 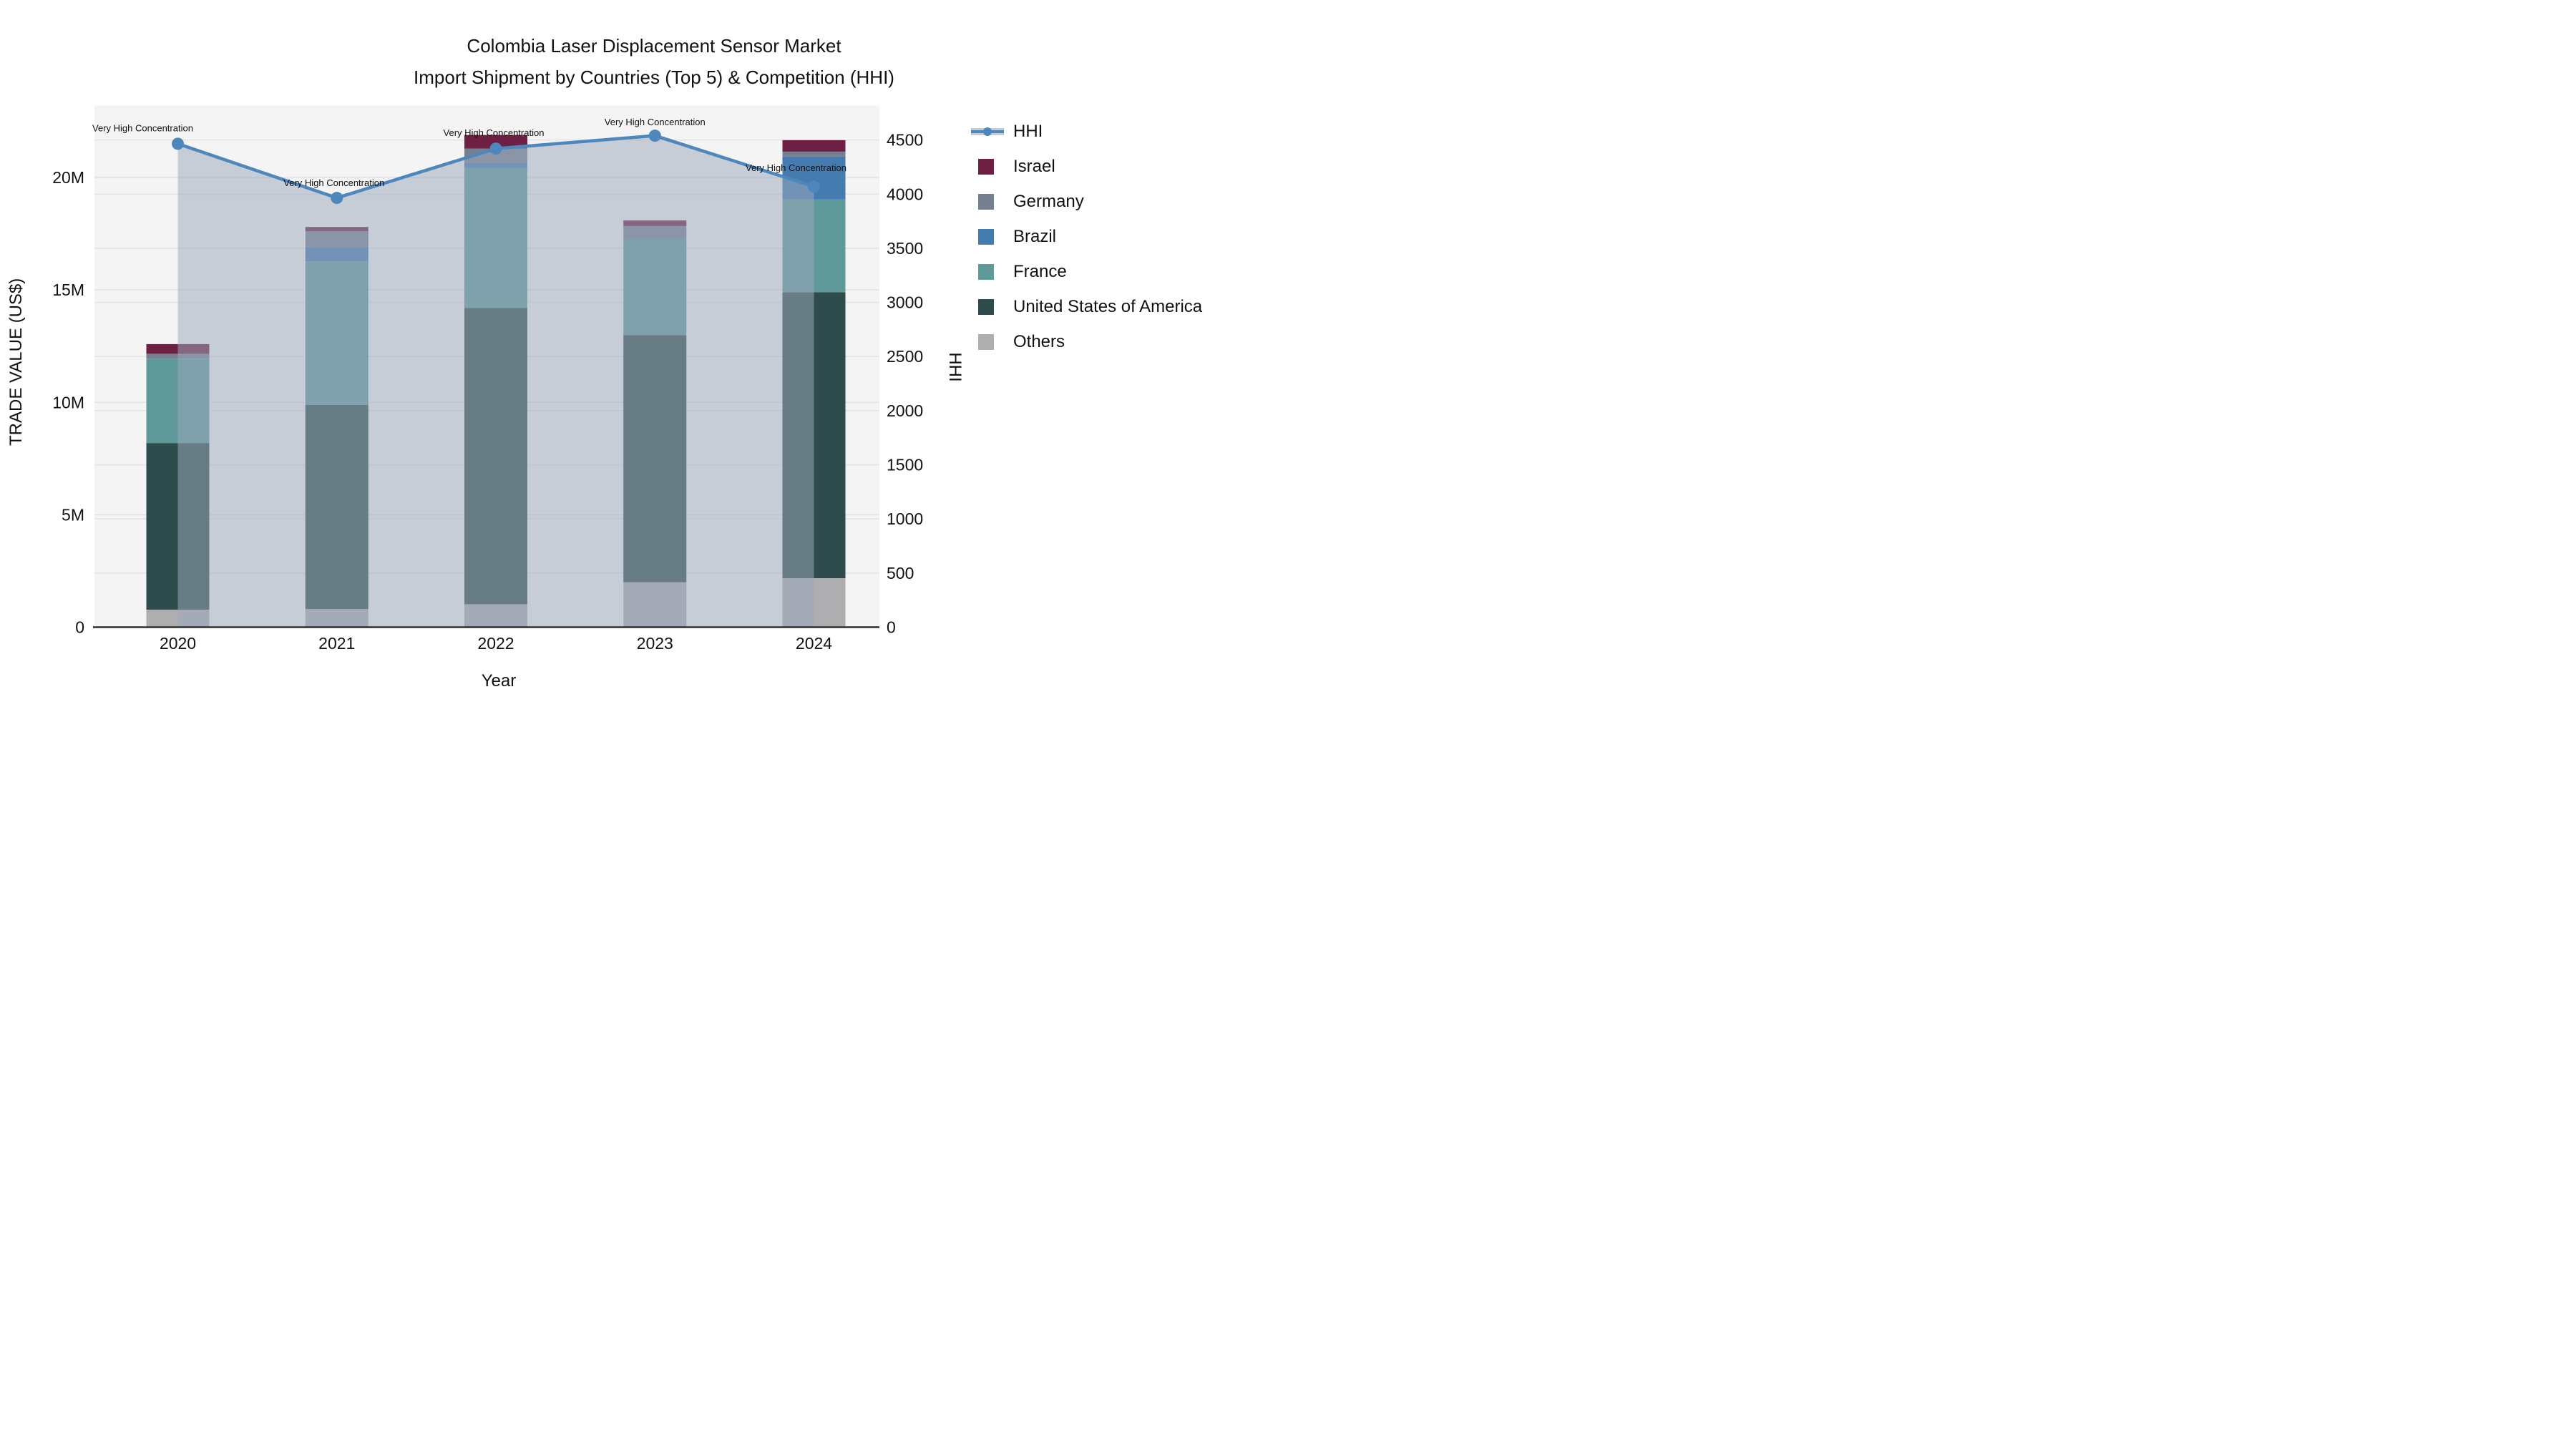 What do you see at coordinates (73, 514) in the screenshot?
I see `y-left-tick: 5M` at bounding box center [73, 514].